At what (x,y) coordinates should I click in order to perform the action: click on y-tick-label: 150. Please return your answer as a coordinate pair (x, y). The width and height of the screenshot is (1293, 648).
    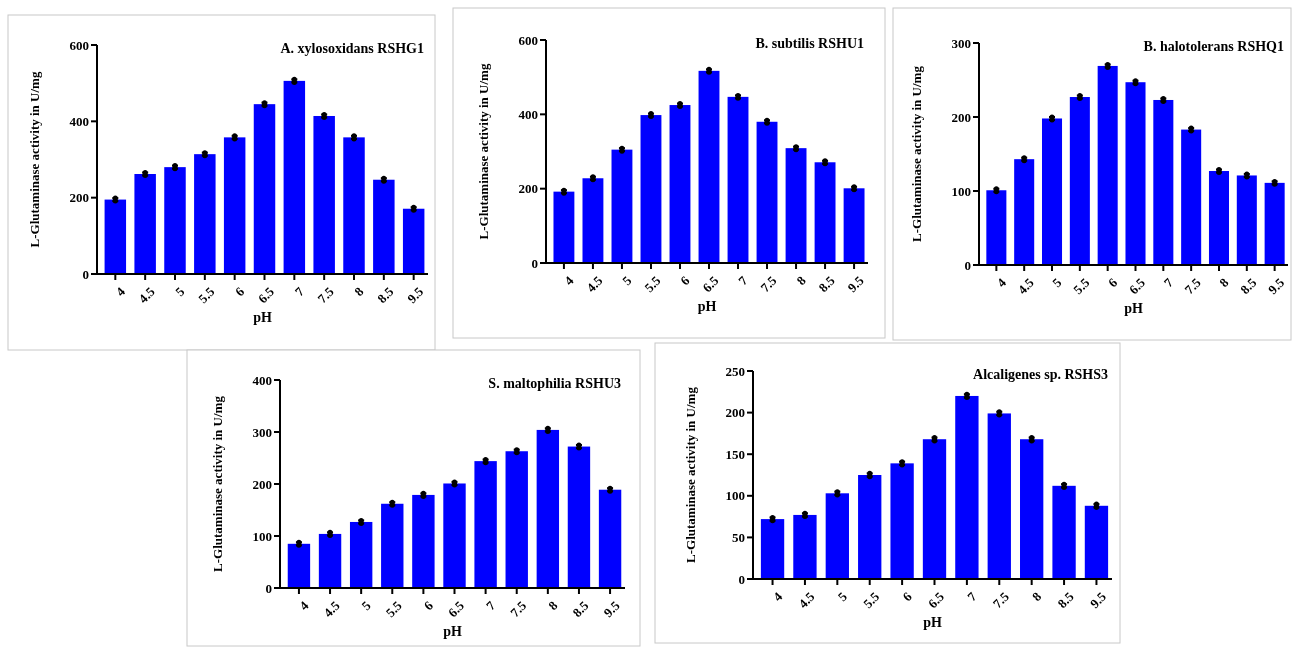
    Looking at the image, I should click on (735, 454).